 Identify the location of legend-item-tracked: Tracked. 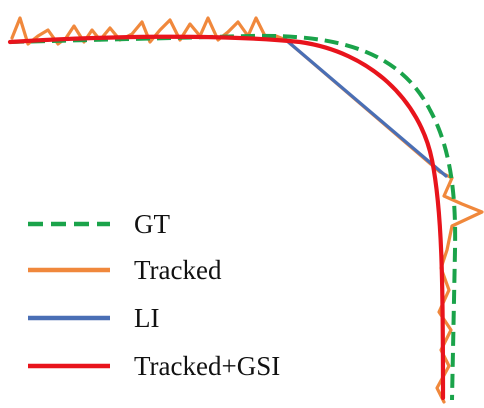
(125, 270).